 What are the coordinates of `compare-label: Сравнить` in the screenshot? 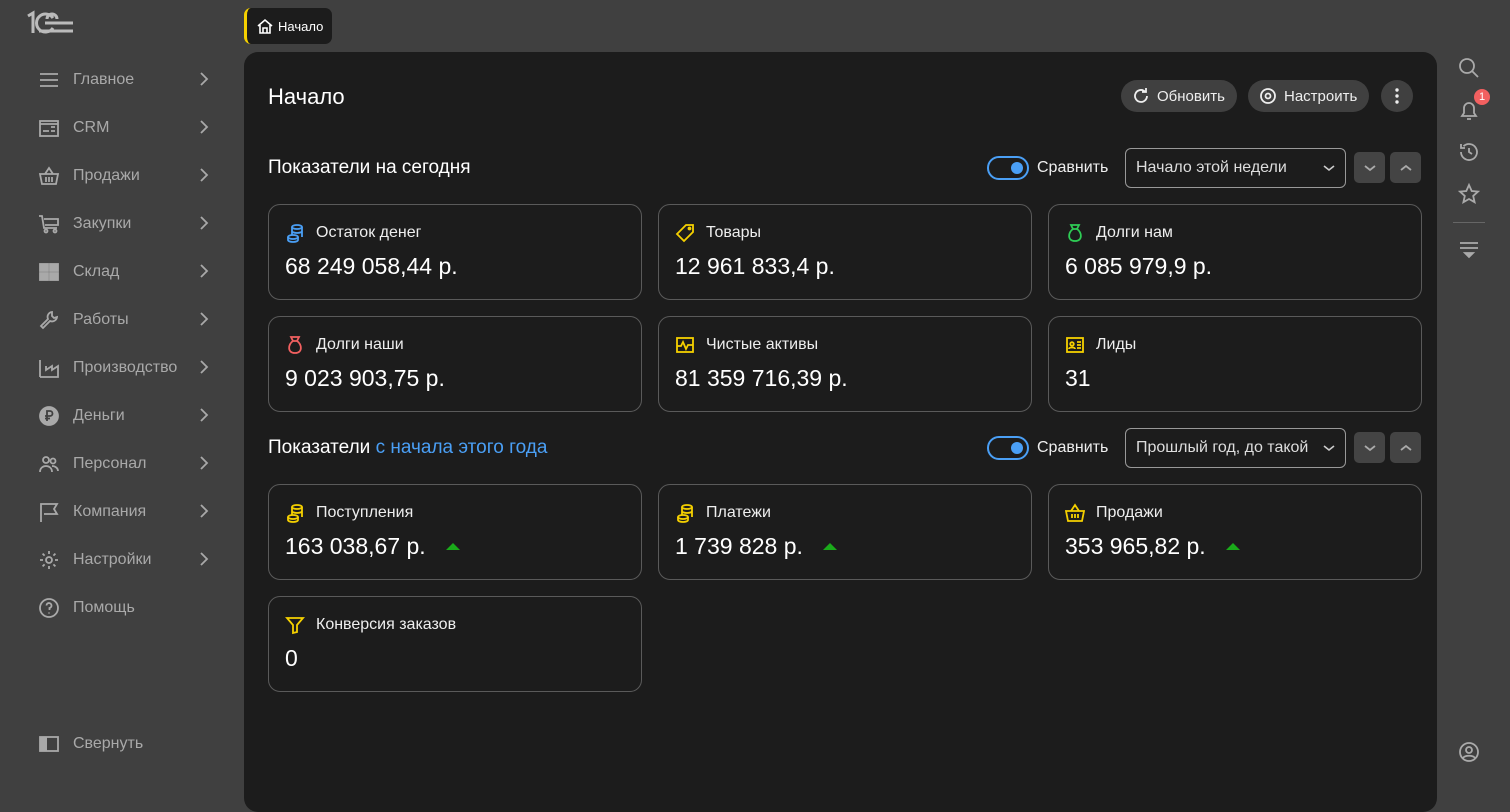 It's located at (1073, 447).